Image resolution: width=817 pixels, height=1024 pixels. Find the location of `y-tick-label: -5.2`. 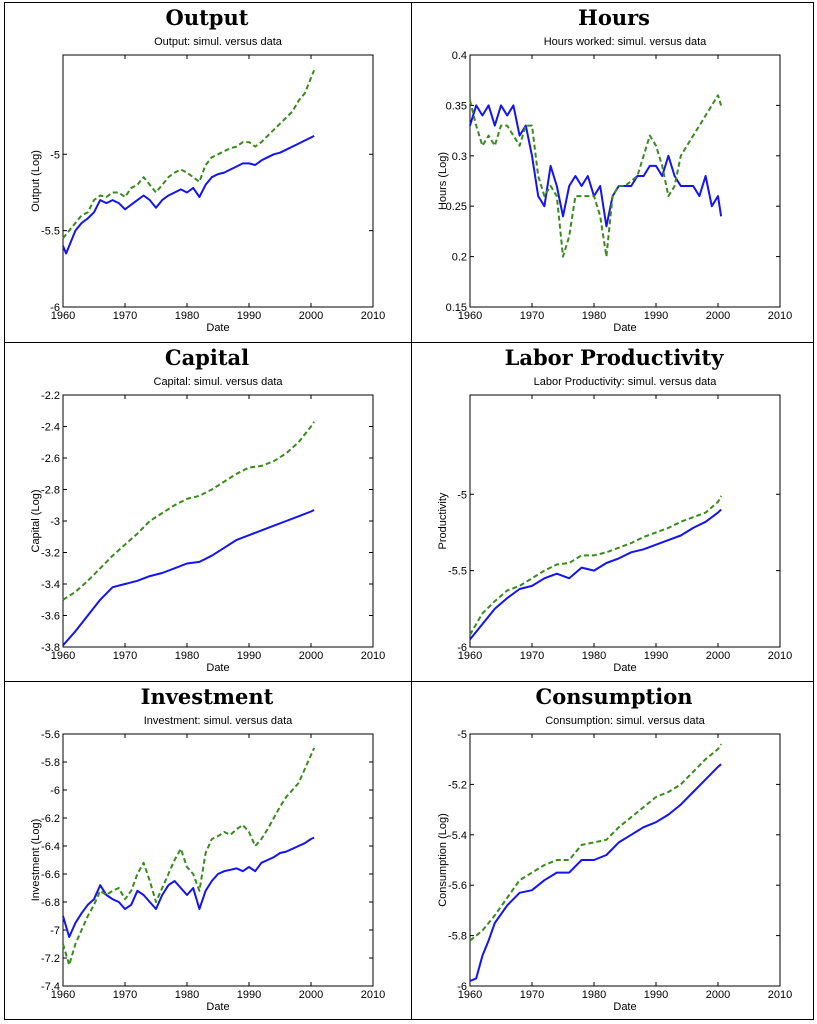

y-tick-label: -5.2 is located at coordinates (457, 785).